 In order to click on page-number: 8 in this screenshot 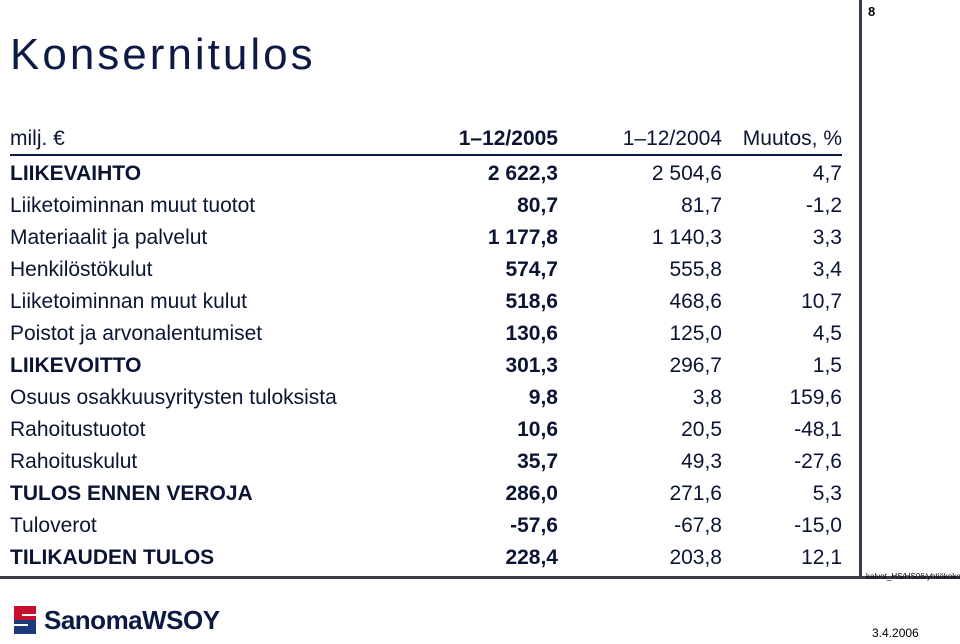, I will do `click(872, 11)`.